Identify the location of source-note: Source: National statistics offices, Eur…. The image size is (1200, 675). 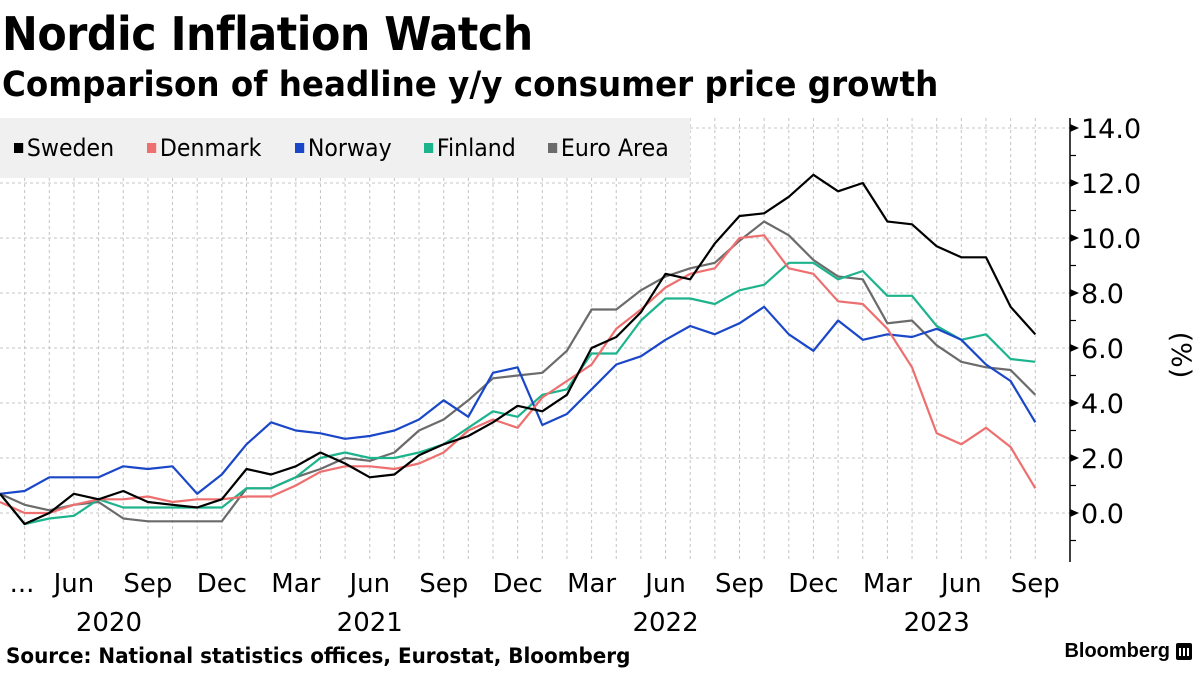
(318, 656).